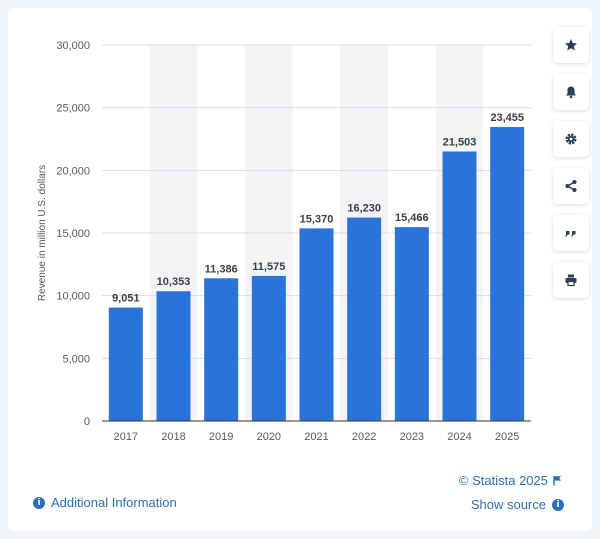  I want to click on additional-information-label: Additional Information, so click(114, 502).